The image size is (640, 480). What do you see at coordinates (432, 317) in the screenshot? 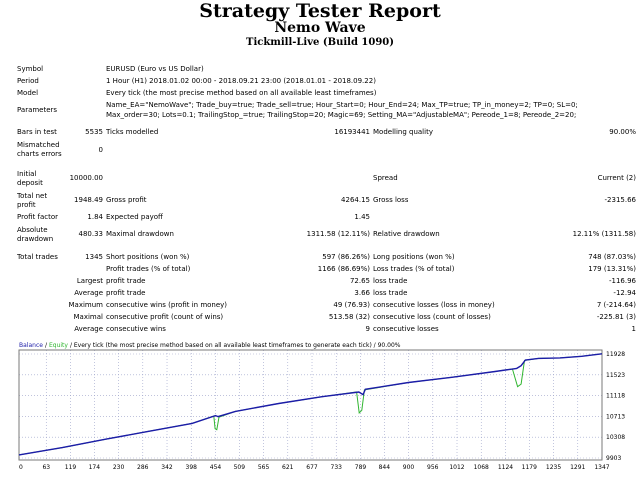
I see `maximal-consecutive-loss-label: consecutive loss (count of losses)` at bounding box center [432, 317].